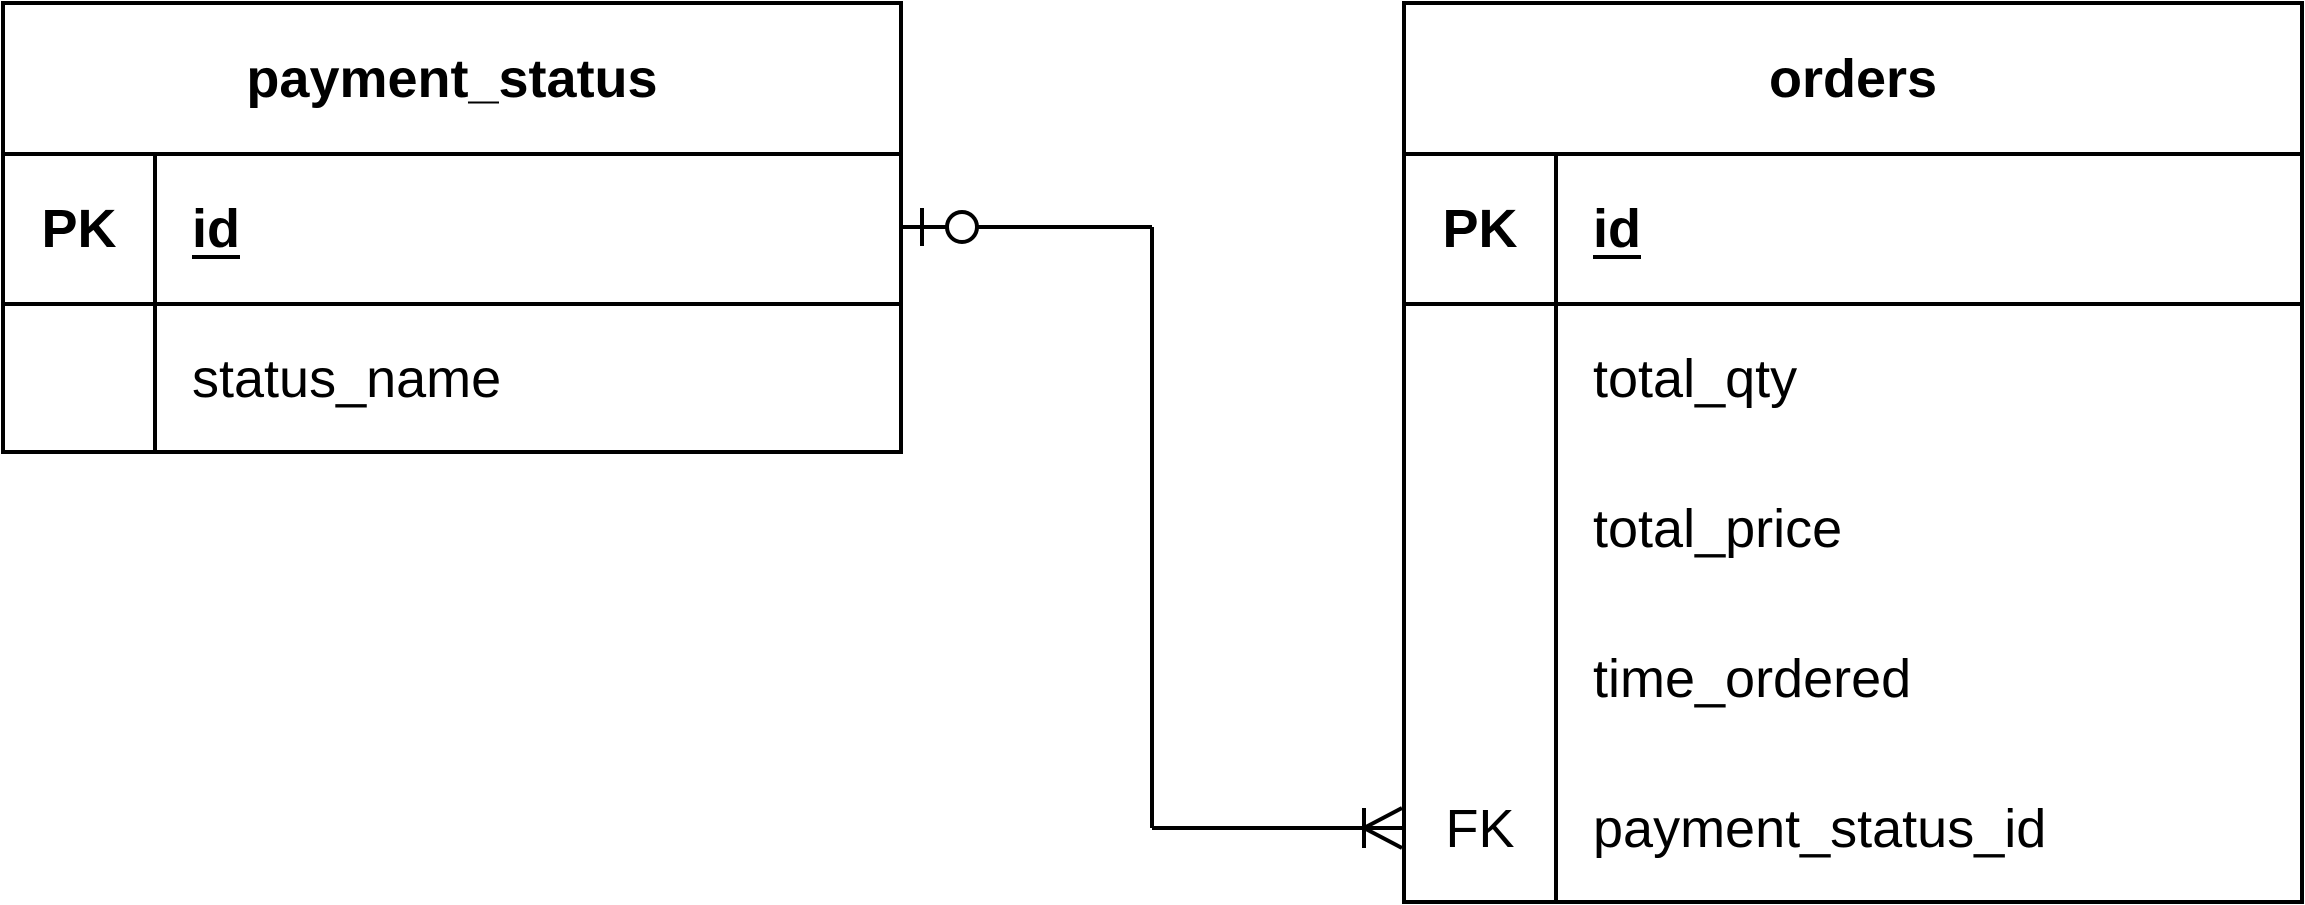 The height and width of the screenshot is (905, 2305). What do you see at coordinates (1853, 379) in the screenshot?
I see `field-row: total_qty` at bounding box center [1853, 379].